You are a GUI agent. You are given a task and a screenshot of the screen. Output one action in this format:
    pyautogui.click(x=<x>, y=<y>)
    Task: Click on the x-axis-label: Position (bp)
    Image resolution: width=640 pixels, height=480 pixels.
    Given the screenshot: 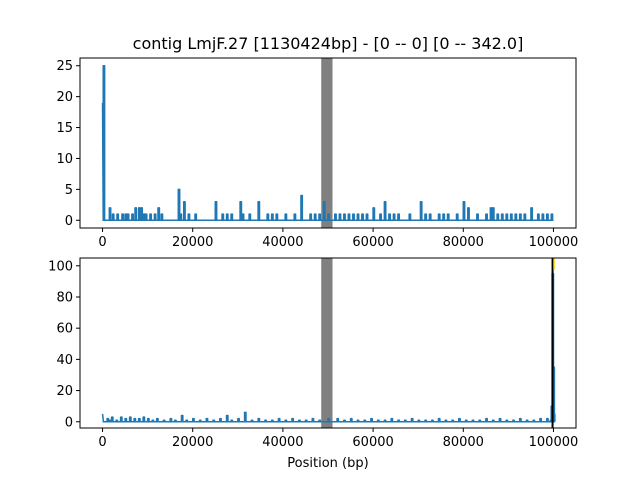 What is the action you would take?
    pyautogui.click(x=327, y=463)
    